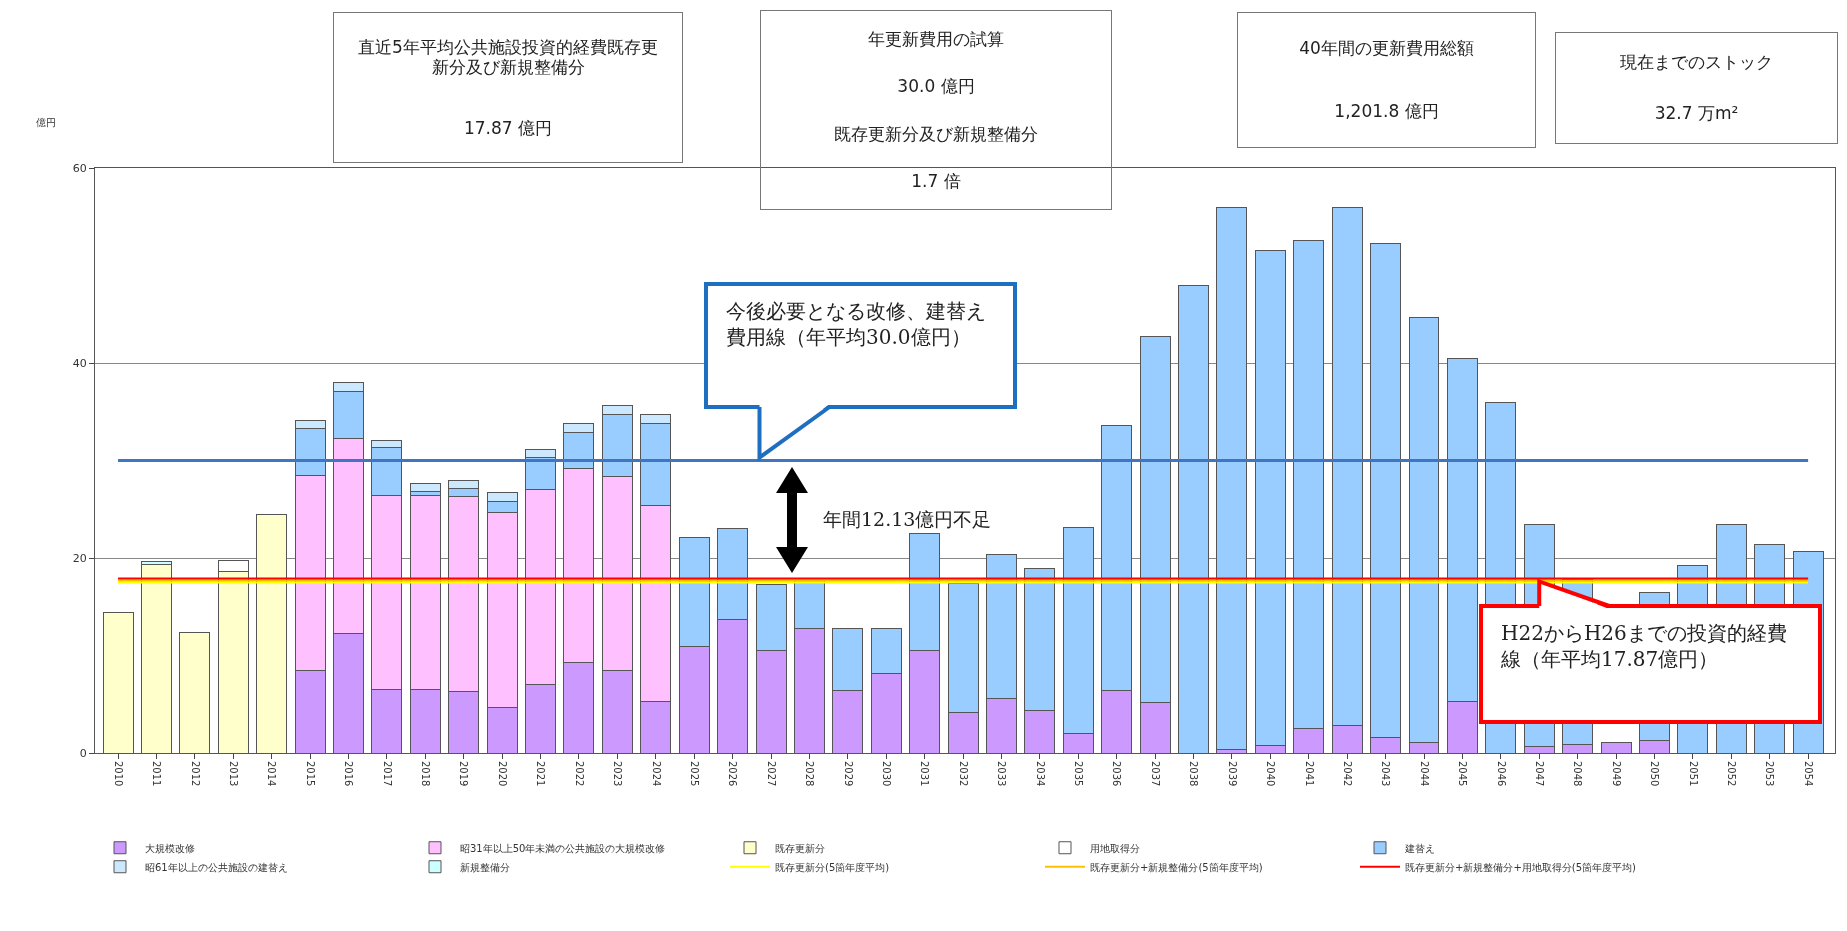 The height and width of the screenshot is (931, 1847). I want to click on x-tick-label: 2030, so click(887, 774).